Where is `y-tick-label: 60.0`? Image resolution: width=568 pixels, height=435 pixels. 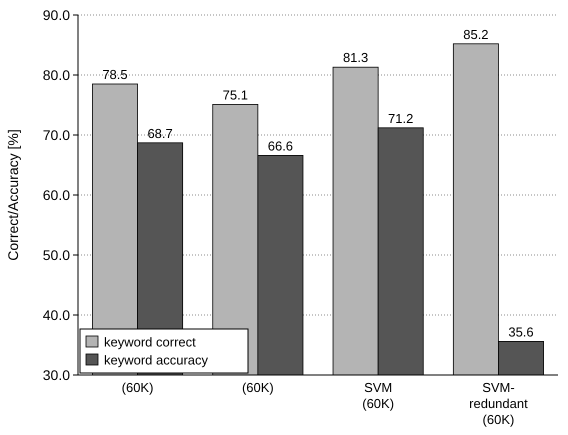
y-tick-label: 60.0 is located at coordinates (56, 194).